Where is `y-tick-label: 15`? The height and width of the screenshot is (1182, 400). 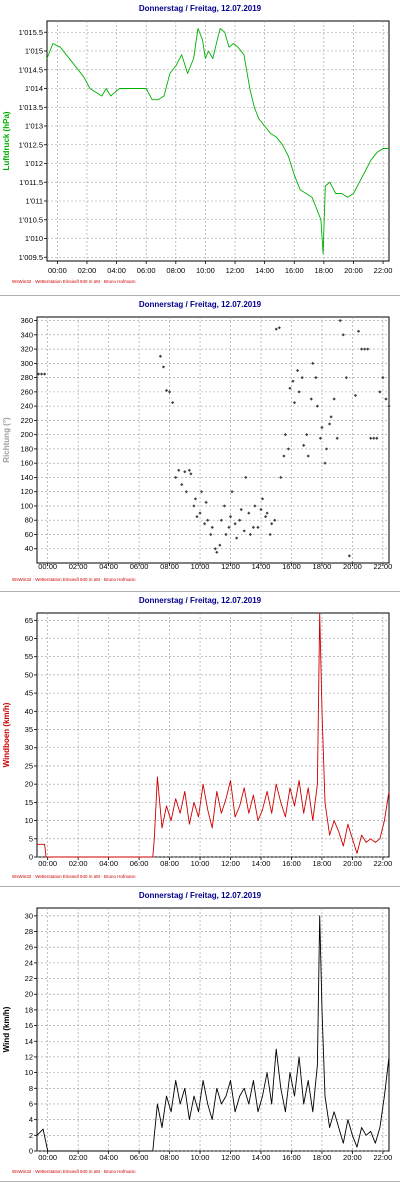 y-tick-label: 15 is located at coordinates (29, 802).